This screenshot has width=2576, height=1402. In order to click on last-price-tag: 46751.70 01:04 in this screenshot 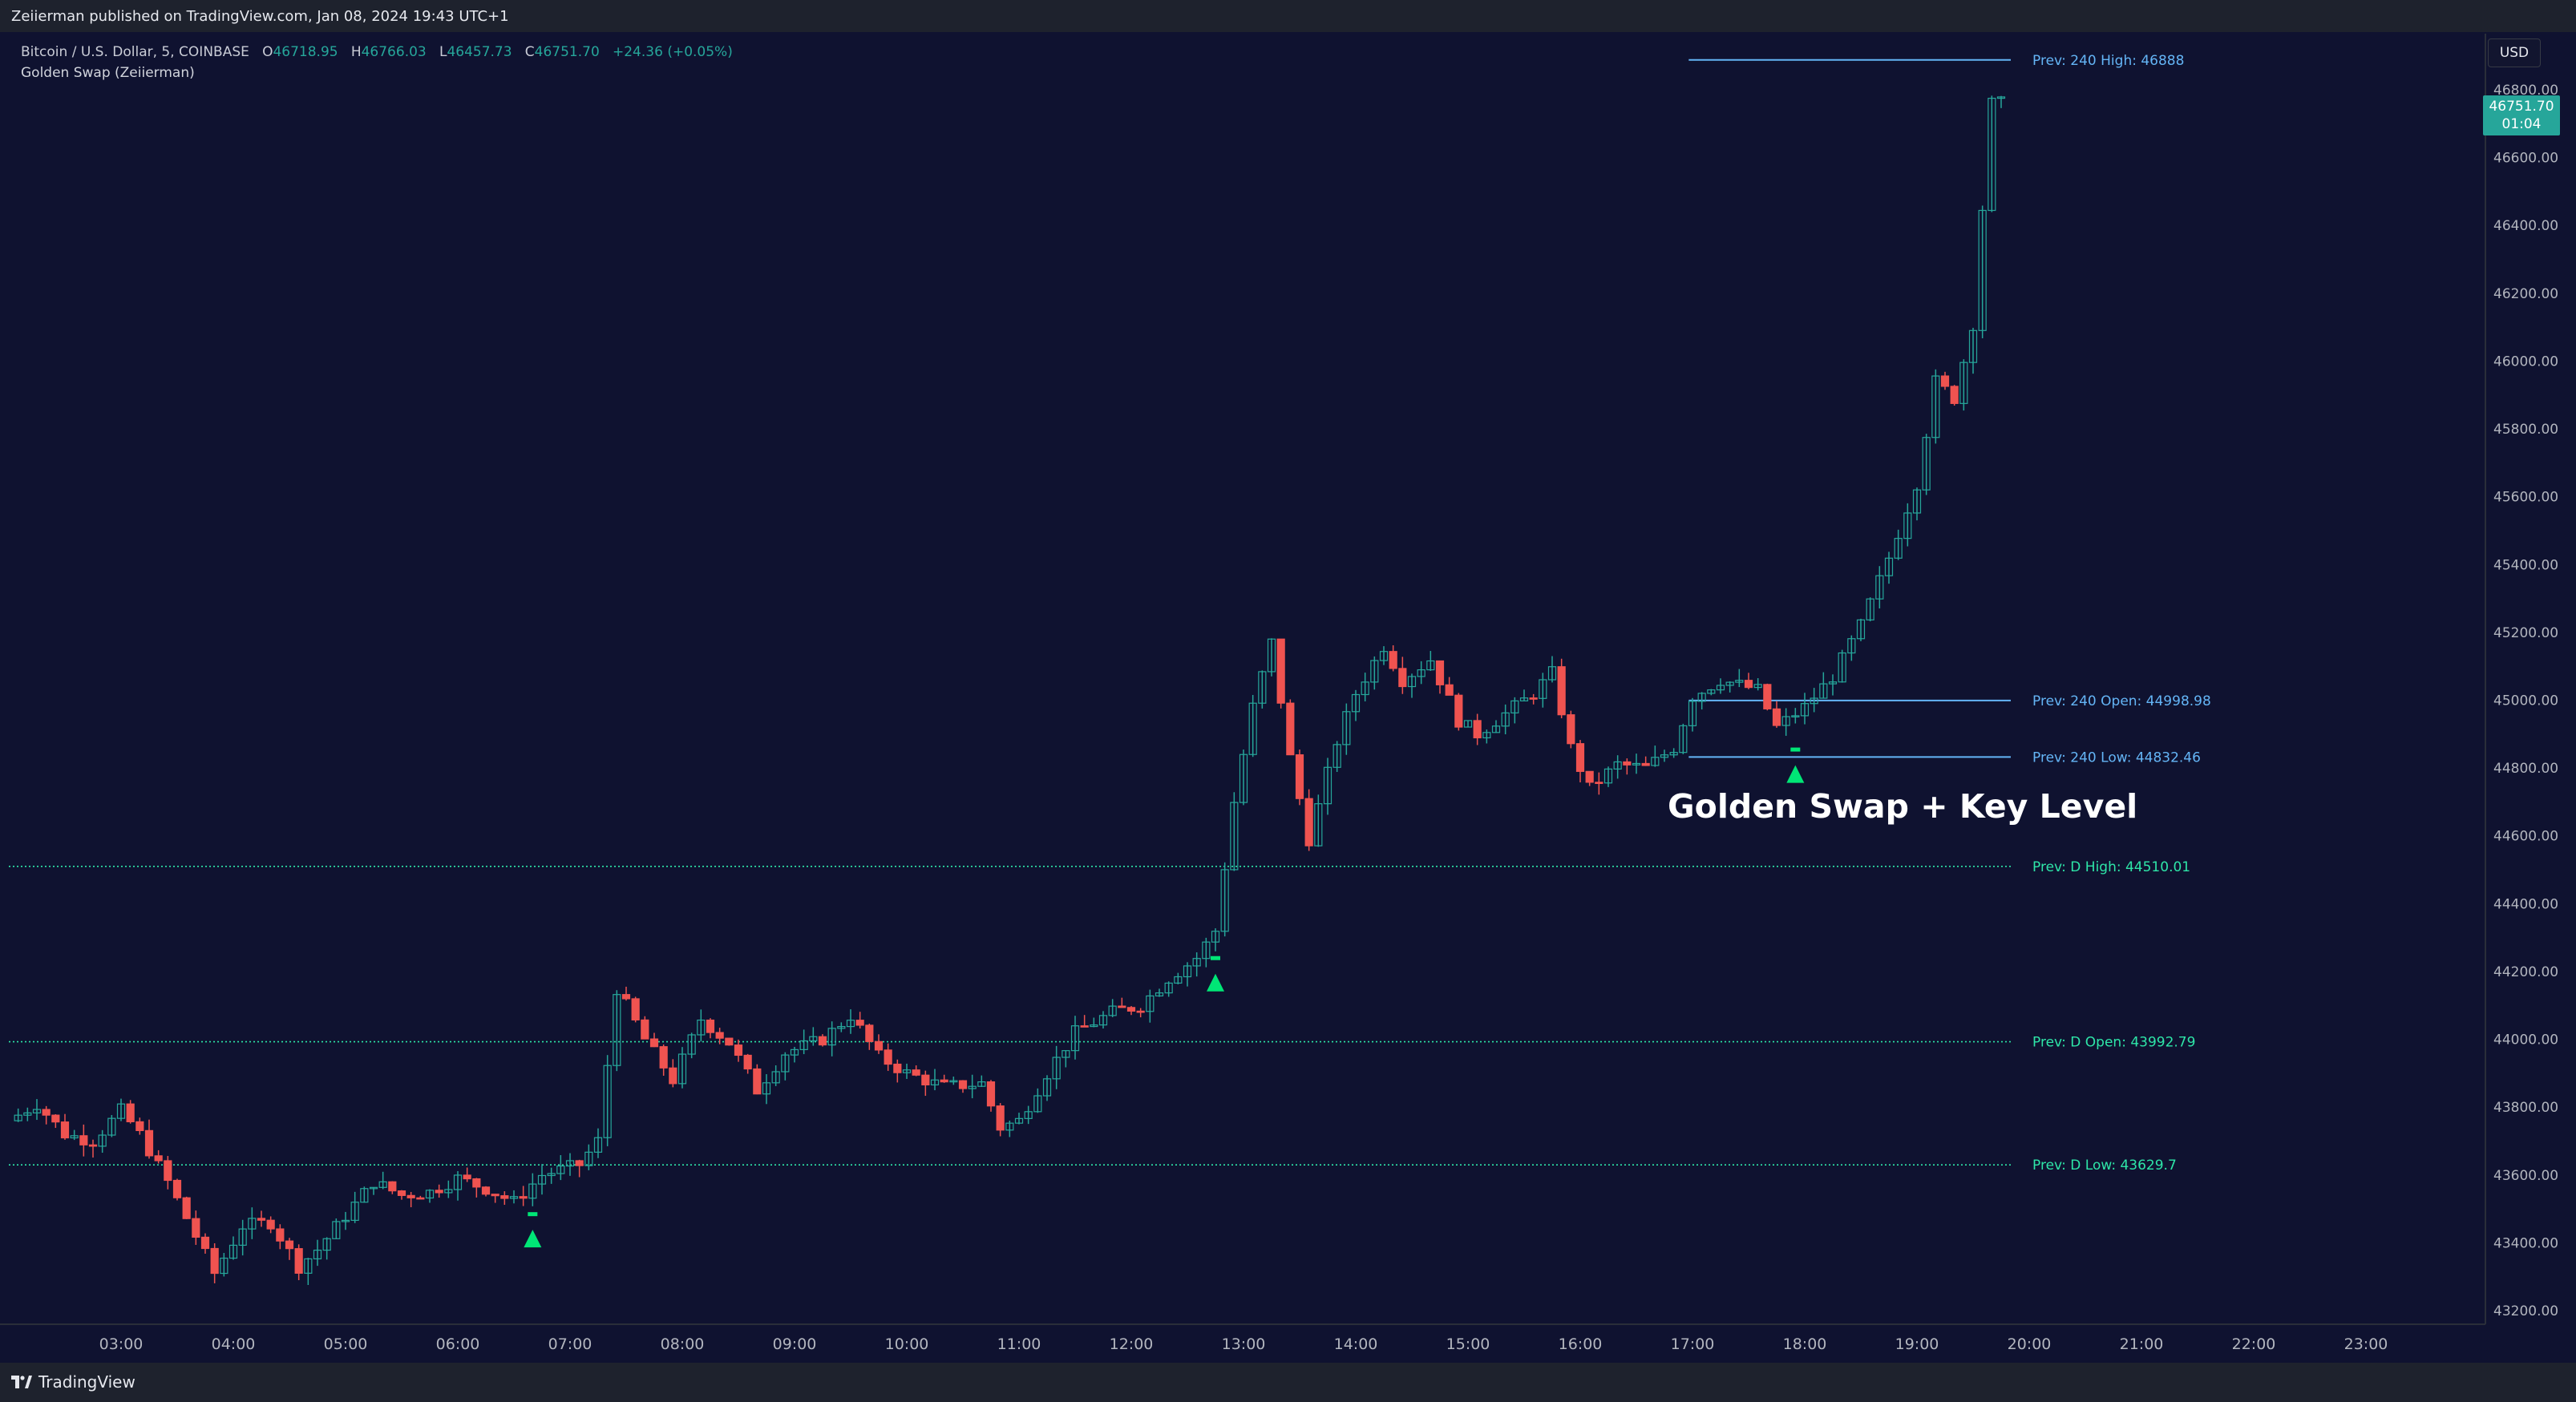, I will do `click(2521, 115)`.